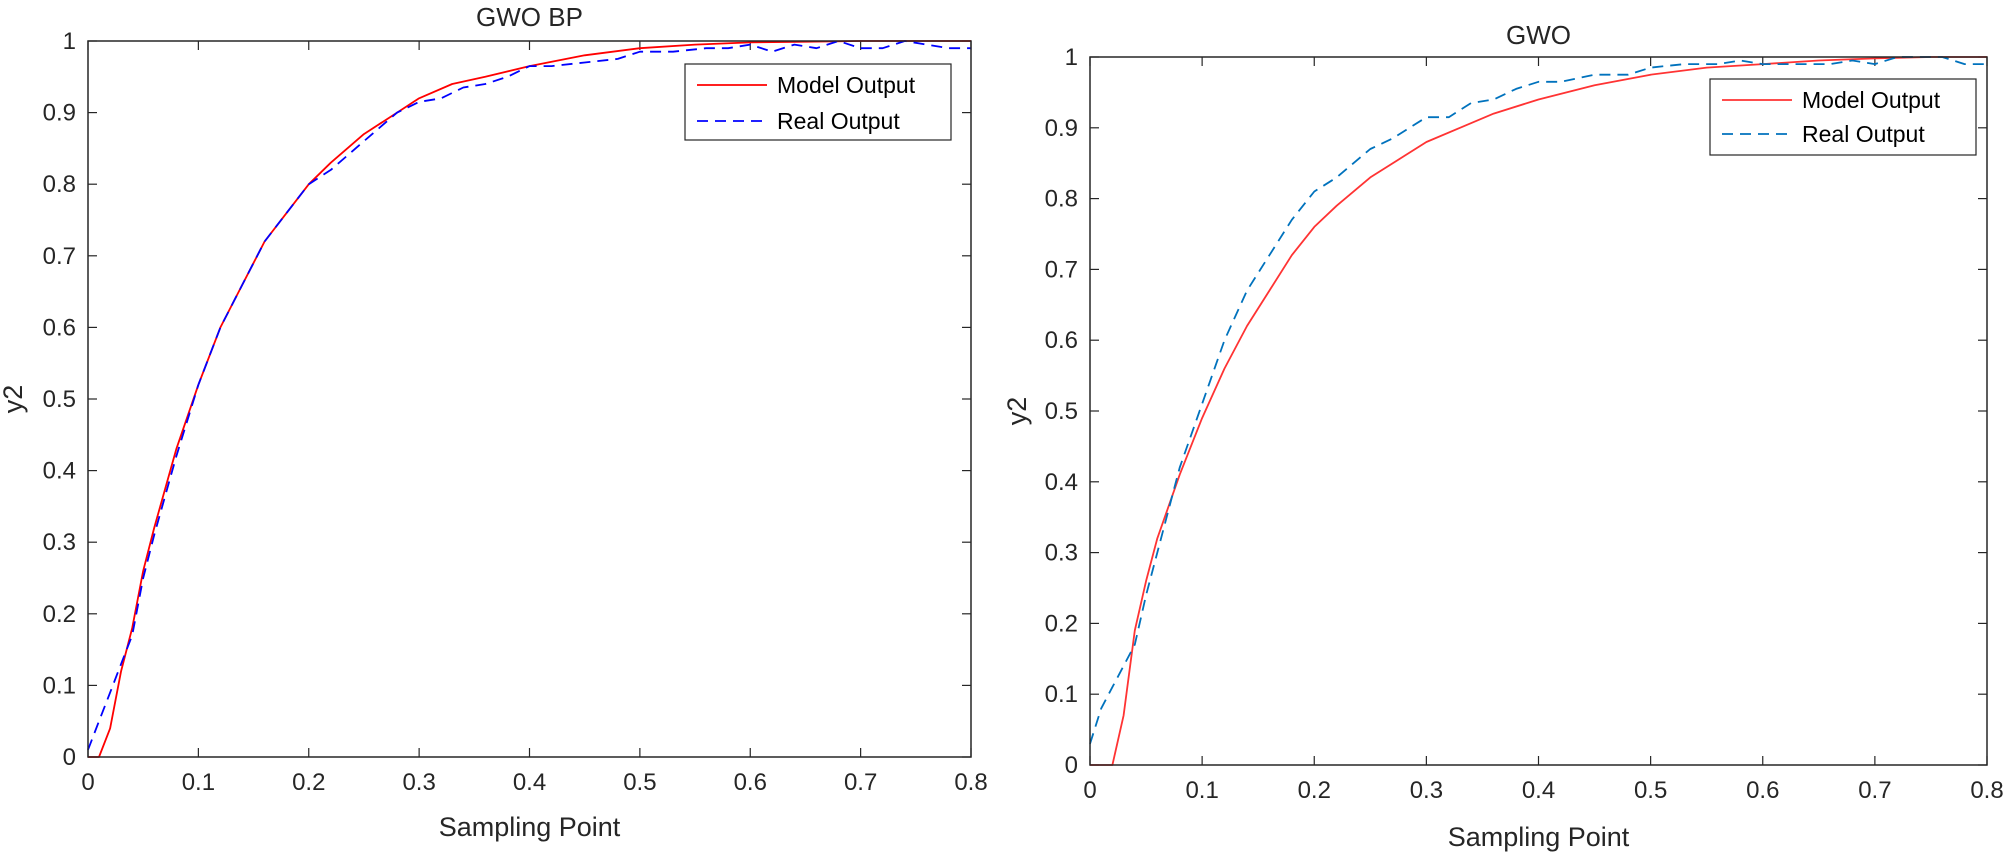  Describe the element at coordinates (1538, 35) in the screenshot. I see `chart-title: GWO` at that location.